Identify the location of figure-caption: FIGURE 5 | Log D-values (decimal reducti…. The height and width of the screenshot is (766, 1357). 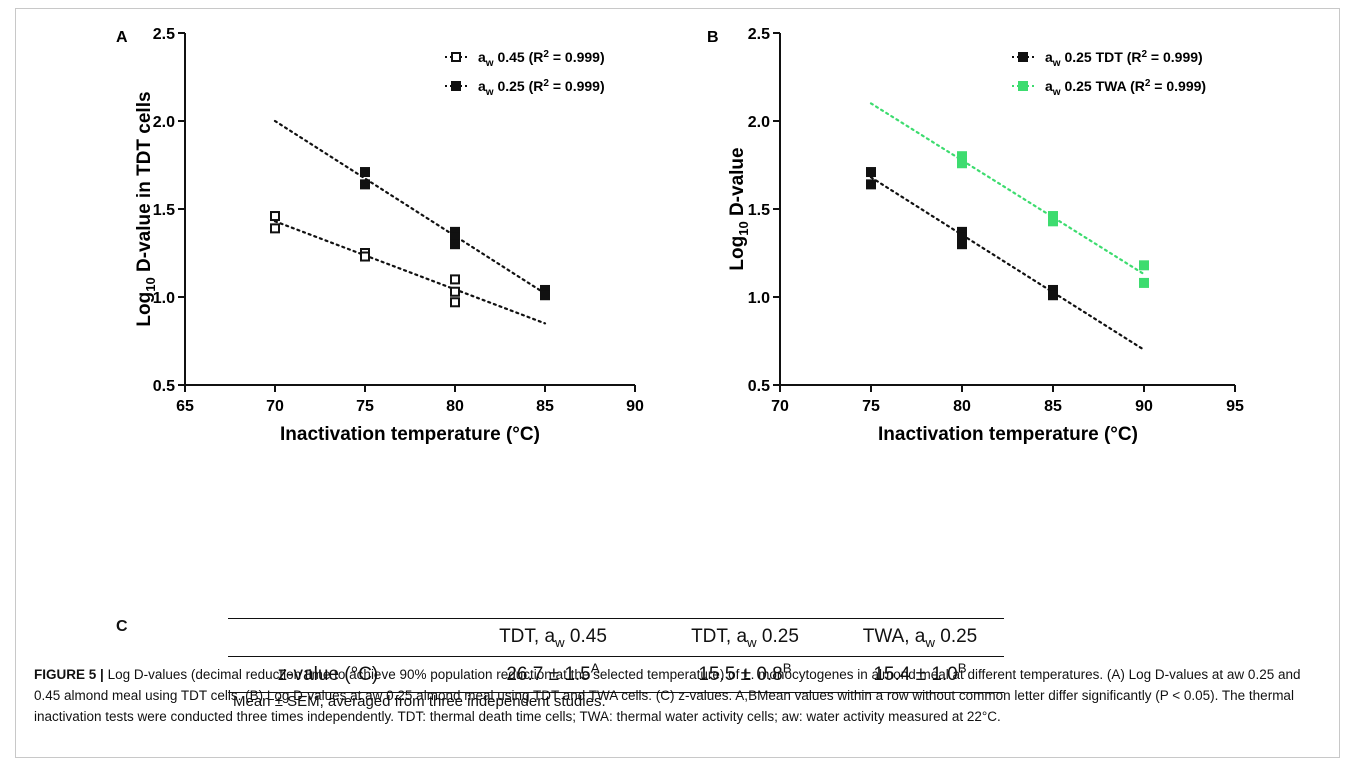
(681, 695).